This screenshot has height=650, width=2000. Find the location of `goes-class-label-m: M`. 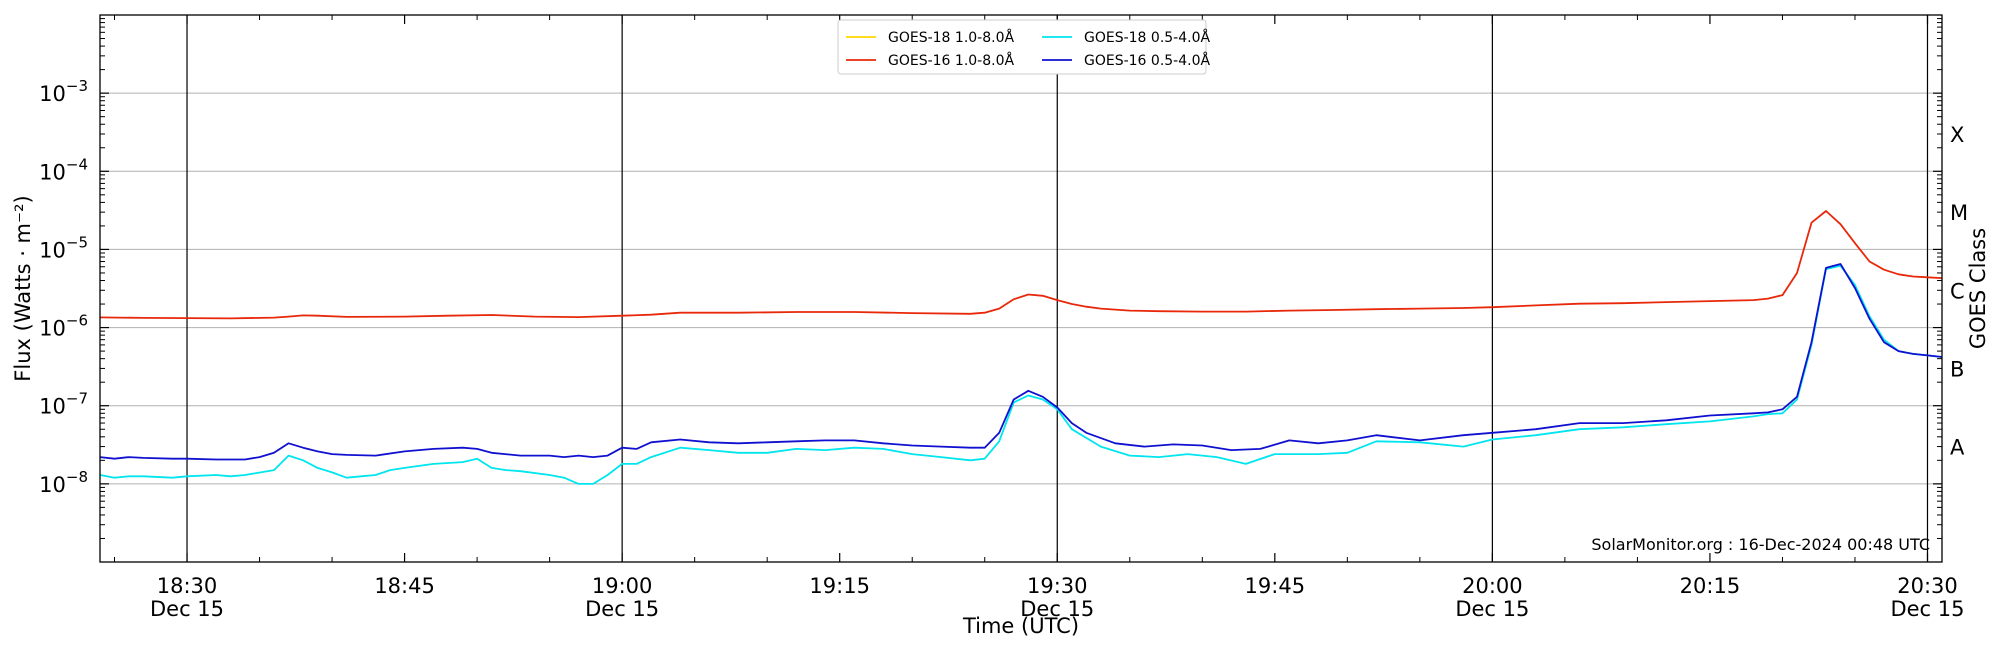

goes-class-label-m: M is located at coordinates (1959, 213).